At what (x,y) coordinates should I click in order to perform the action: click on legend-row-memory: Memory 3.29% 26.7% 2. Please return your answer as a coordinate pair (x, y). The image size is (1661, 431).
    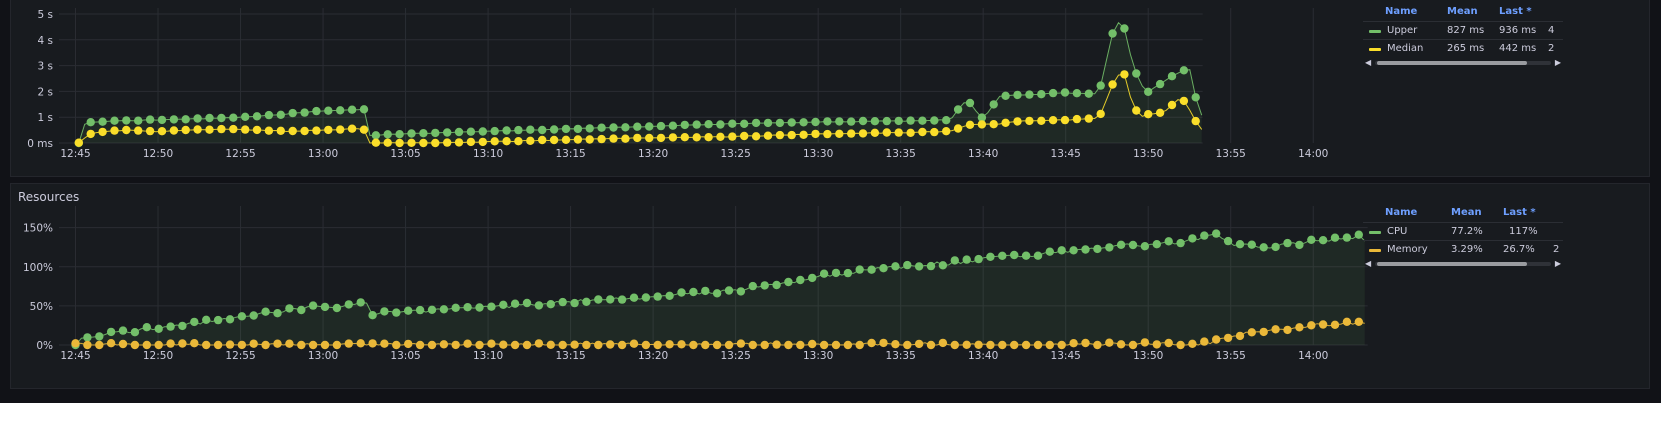
    Looking at the image, I should click on (1463, 249).